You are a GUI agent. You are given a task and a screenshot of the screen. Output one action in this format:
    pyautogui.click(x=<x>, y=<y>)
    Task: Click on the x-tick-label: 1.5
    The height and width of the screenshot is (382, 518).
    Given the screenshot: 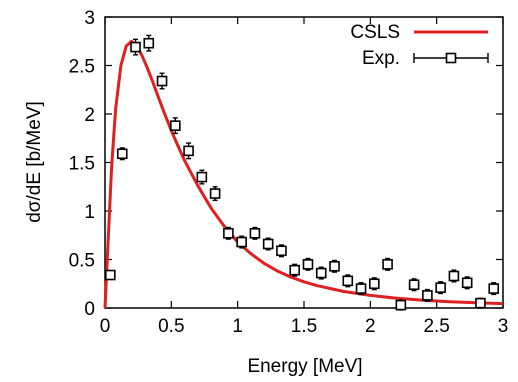 What is the action you would take?
    pyautogui.click(x=304, y=326)
    